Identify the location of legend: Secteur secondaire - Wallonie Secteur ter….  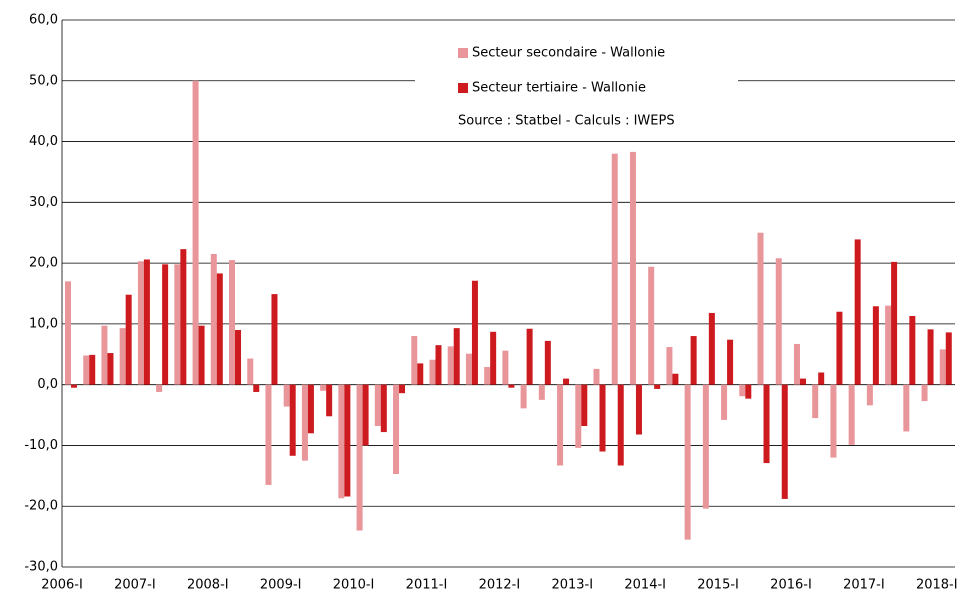
(561, 71).